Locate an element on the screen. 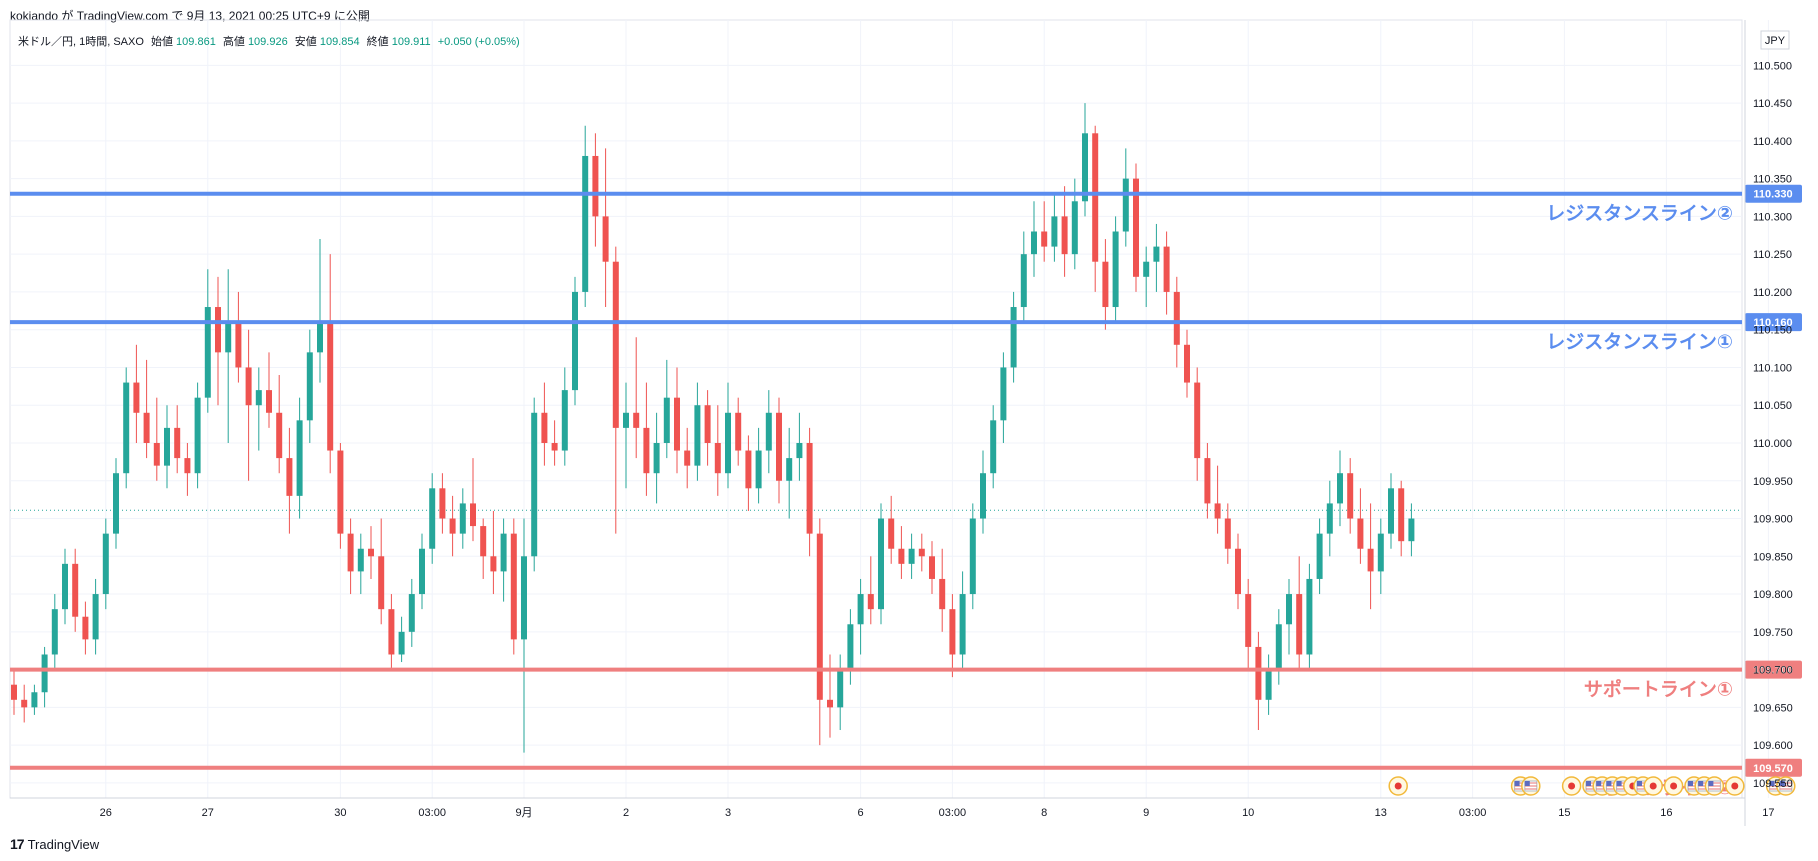 The width and height of the screenshot is (1818, 861). legend-low-value: 109.854 is located at coordinates (340, 42).